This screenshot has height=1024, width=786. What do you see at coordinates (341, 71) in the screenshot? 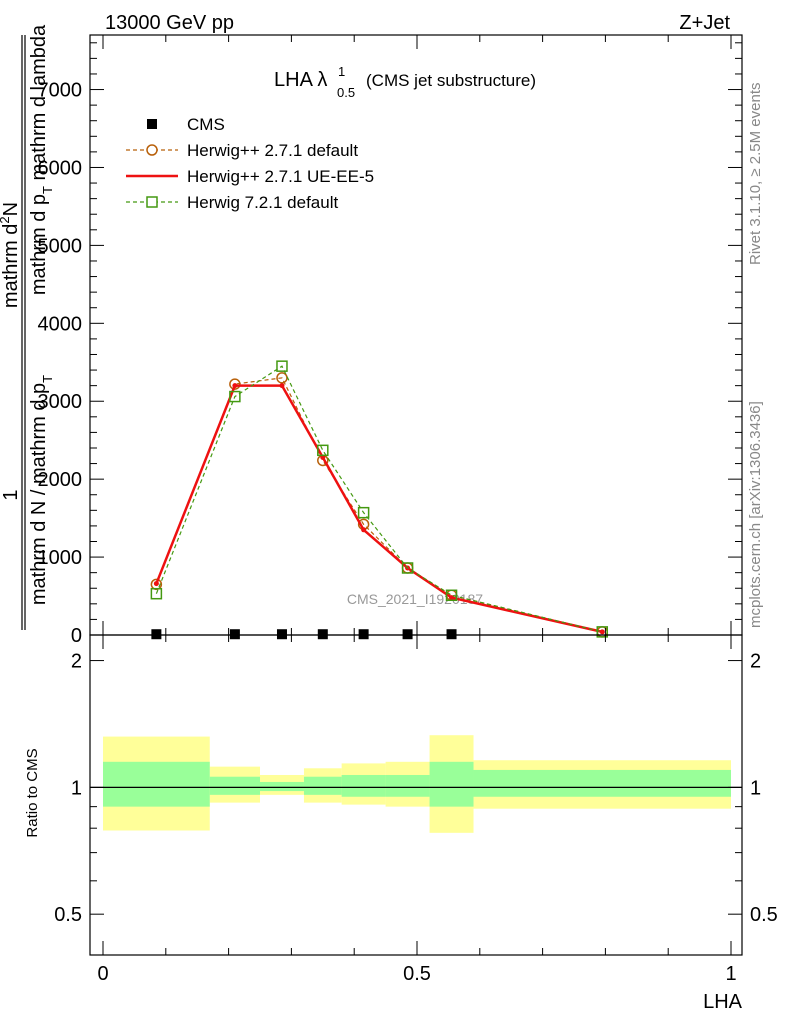
I see `title-superscript: 1` at bounding box center [341, 71].